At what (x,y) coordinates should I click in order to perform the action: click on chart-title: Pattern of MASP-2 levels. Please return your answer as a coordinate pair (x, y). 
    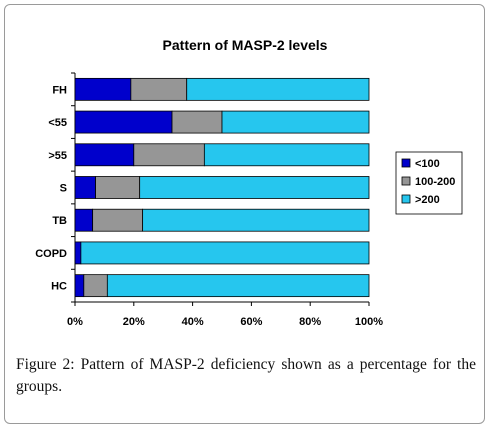
    Looking at the image, I should click on (245, 45).